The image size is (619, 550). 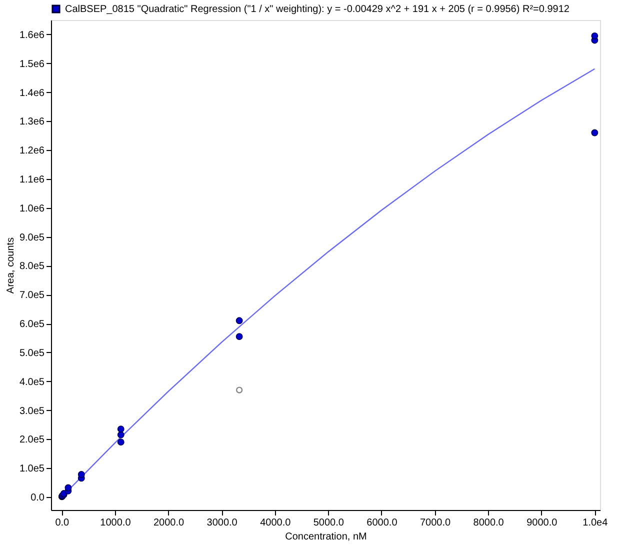 I want to click on legend-label: CalBSEP_0815 "Quadratic" Regression ("1 / x" weighting): y = -0.00429 x^2 + 191 x + 205 (r = 0.9956) R²=0.9912, so click(x=317, y=9).